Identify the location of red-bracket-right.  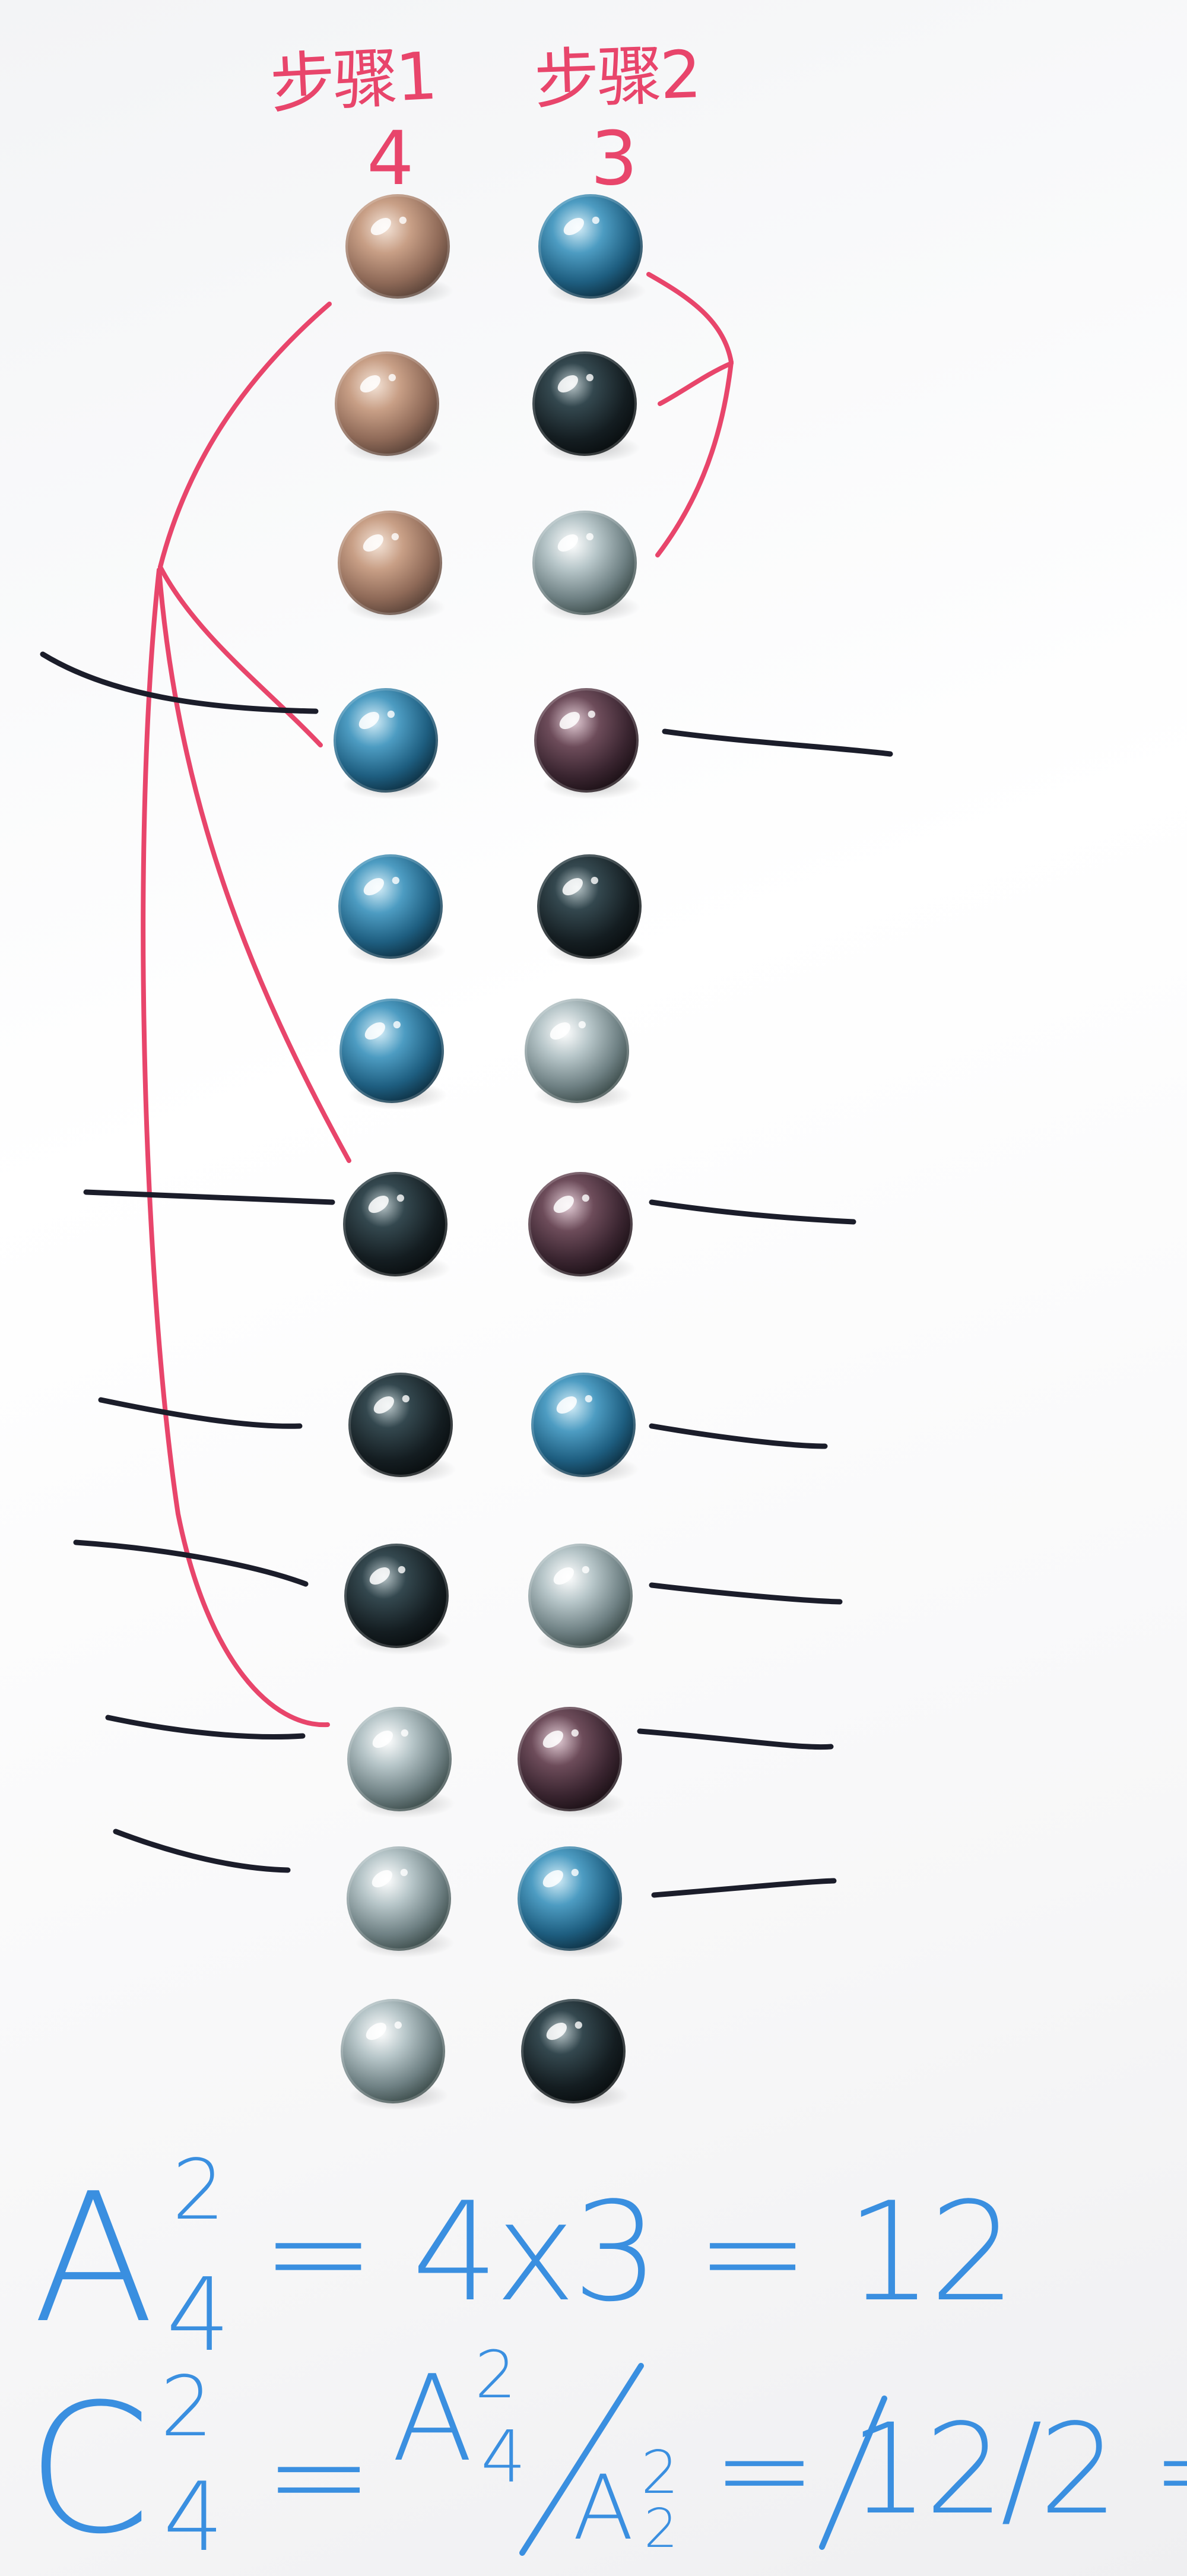
(690, 415).